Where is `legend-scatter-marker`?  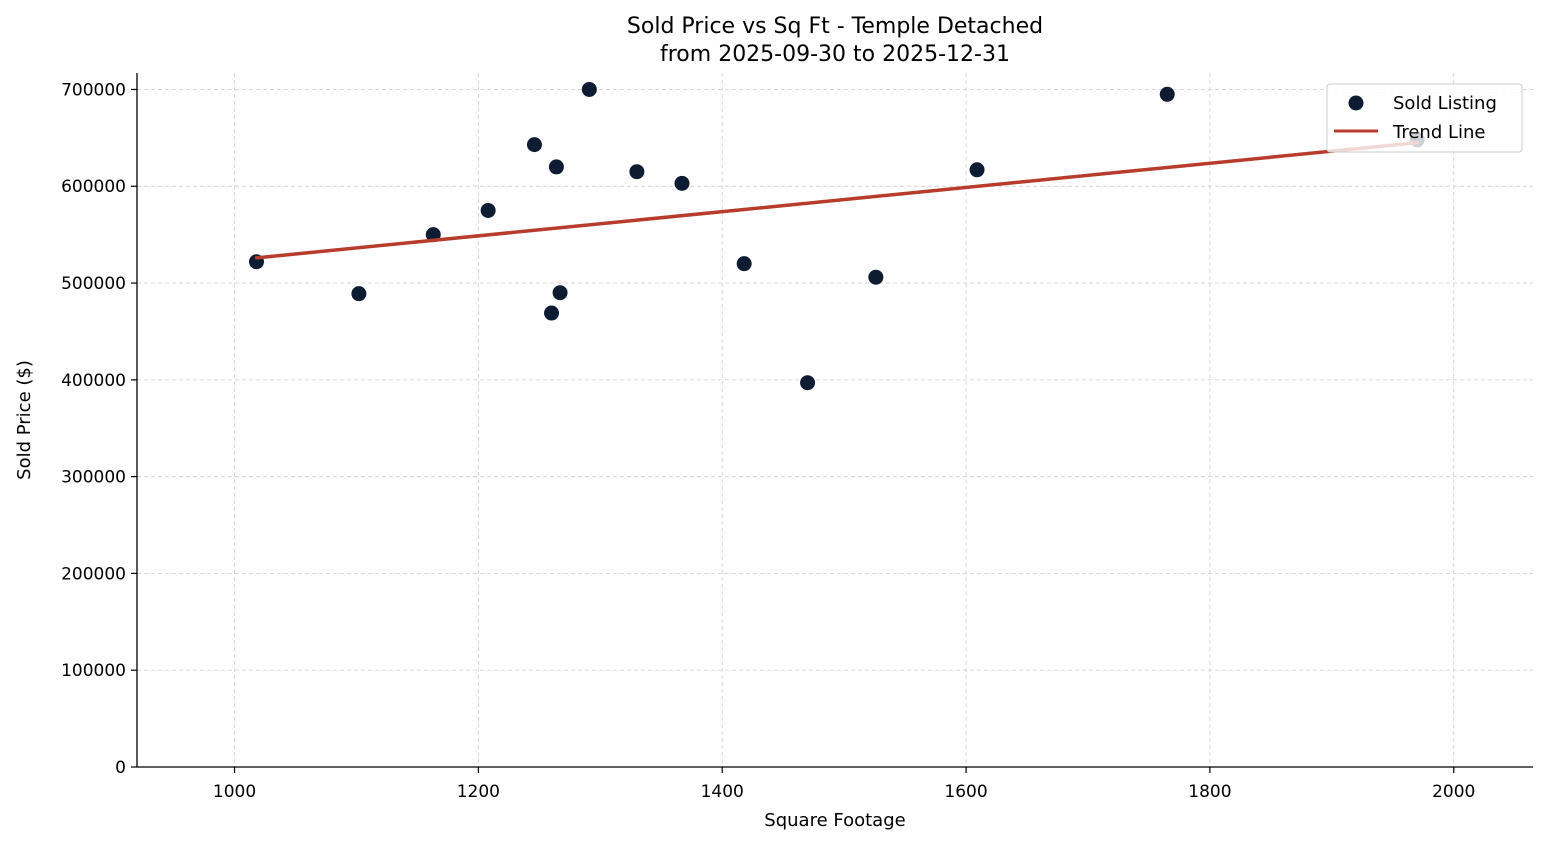 legend-scatter-marker is located at coordinates (1356, 103).